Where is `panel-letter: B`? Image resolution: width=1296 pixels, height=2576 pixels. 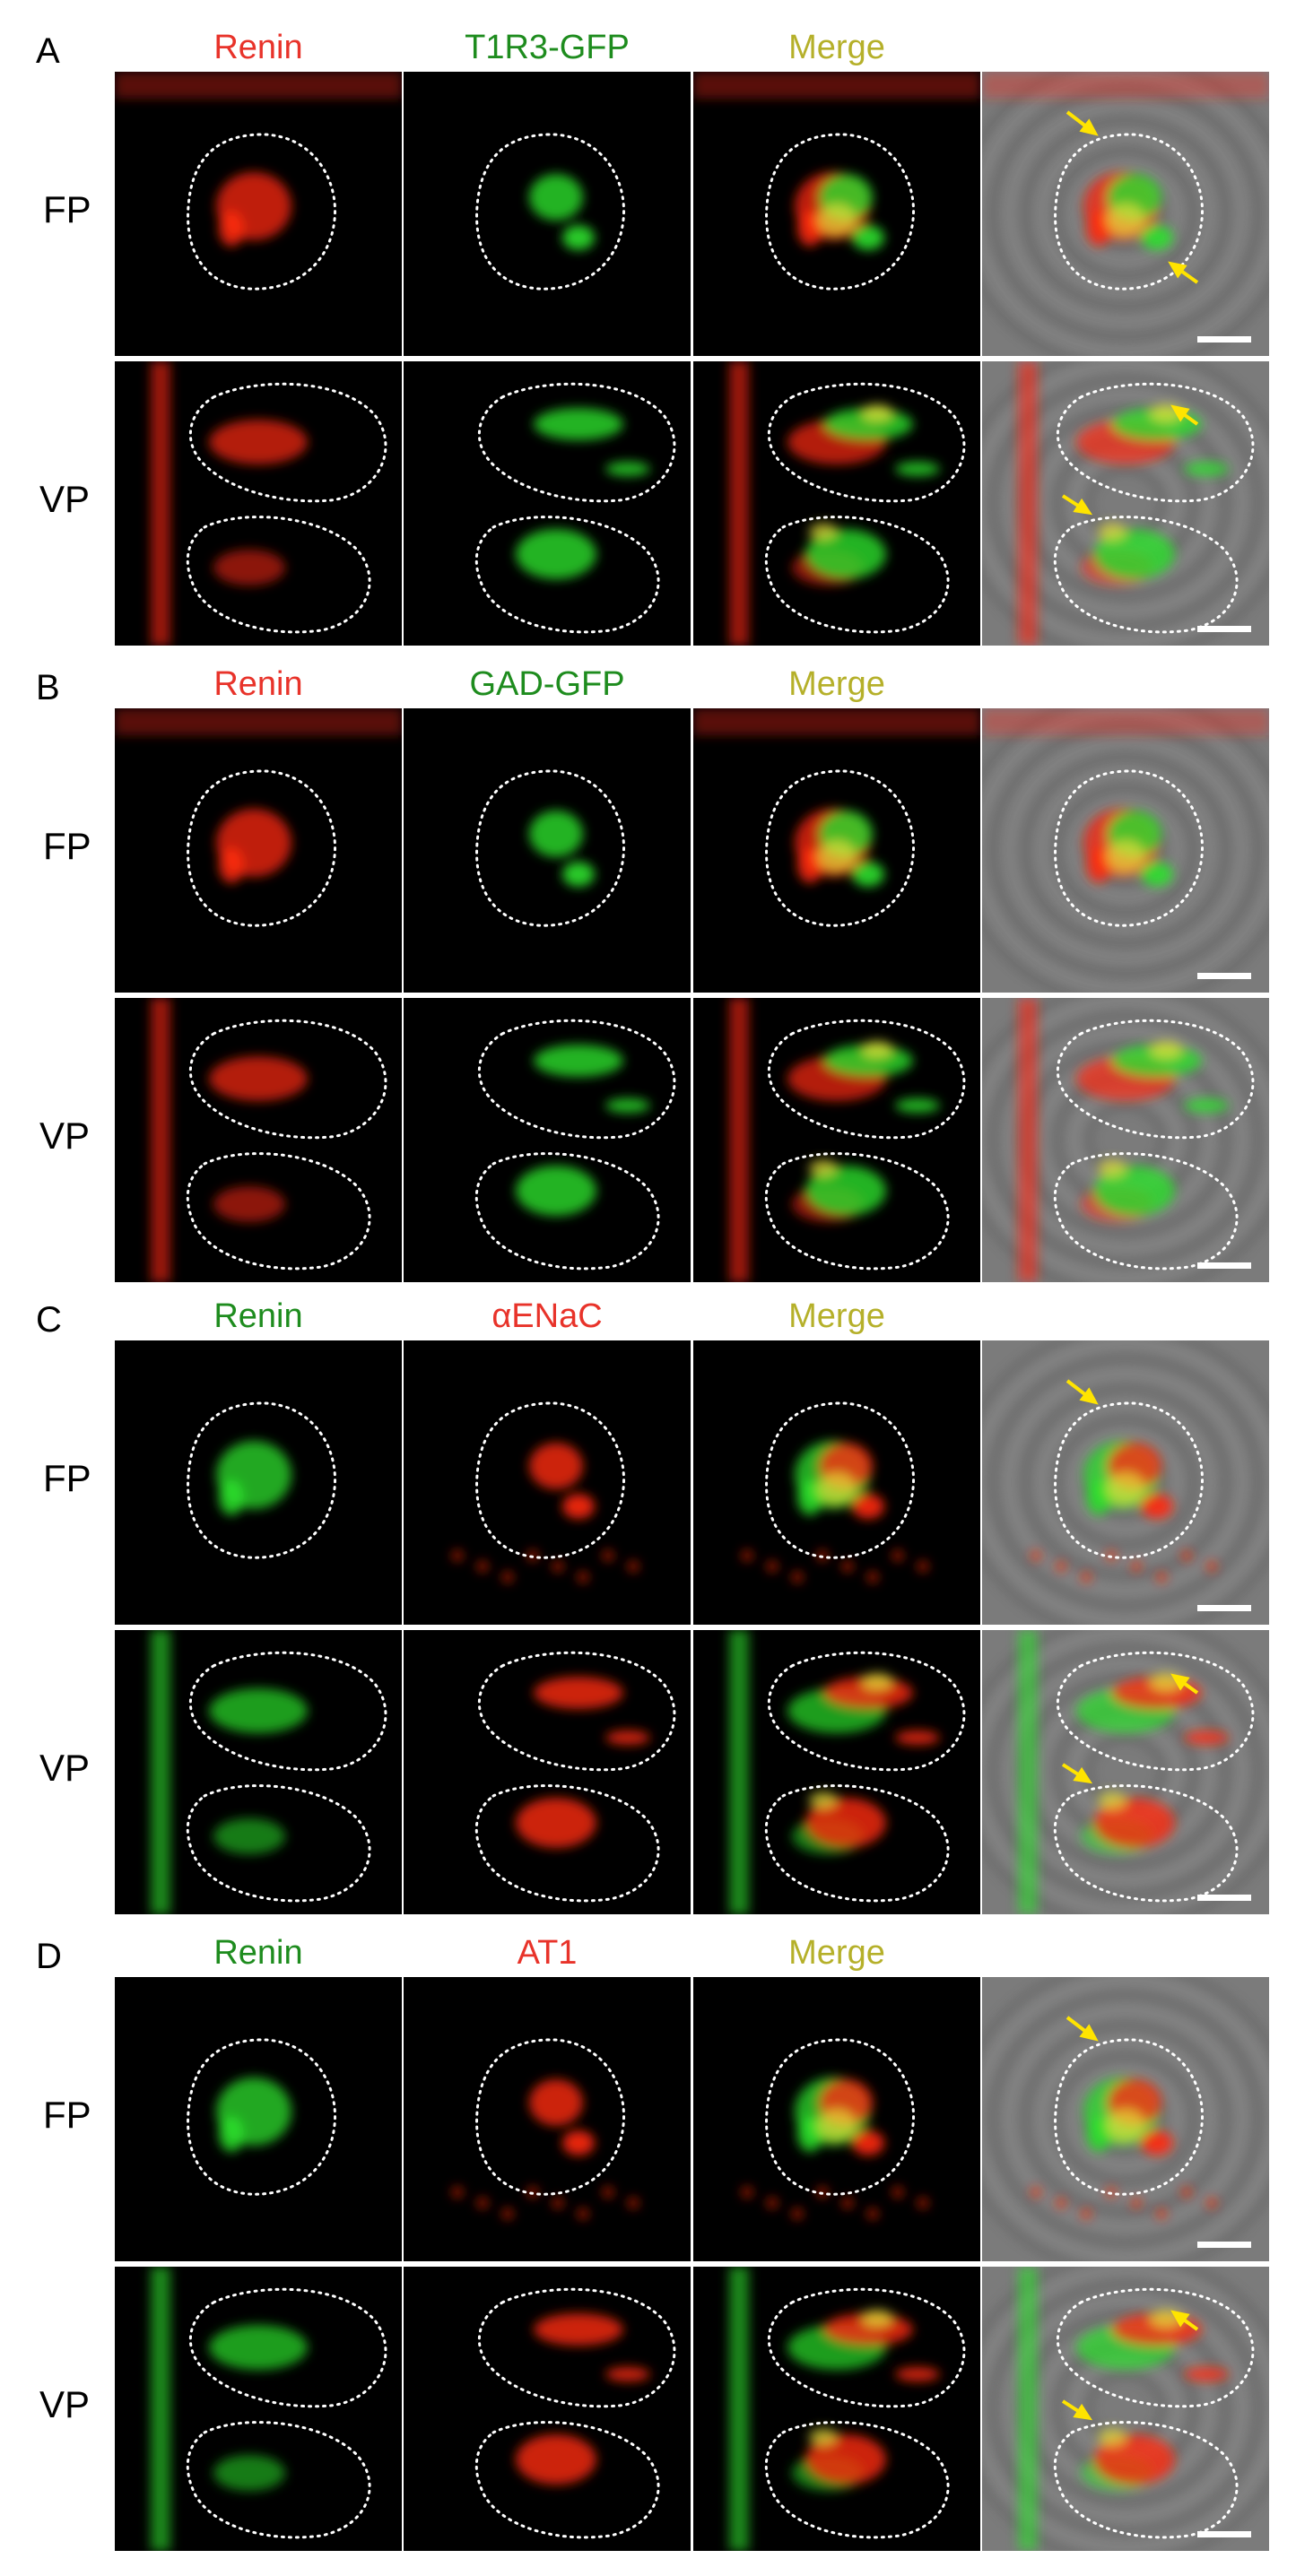 panel-letter: B is located at coordinates (48, 687).